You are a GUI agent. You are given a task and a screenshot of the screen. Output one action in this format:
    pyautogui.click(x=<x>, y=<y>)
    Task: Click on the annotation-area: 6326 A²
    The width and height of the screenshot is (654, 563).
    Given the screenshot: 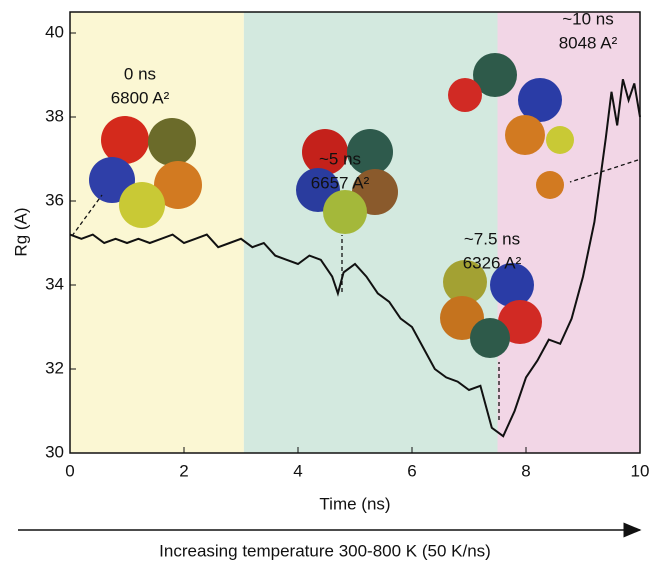 What is the action you would take?
    pyautogui.click(x=492, y=262)
    